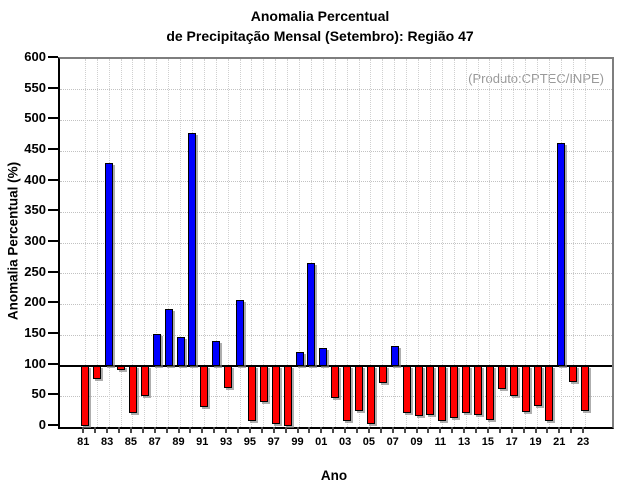  What do you see at coordinates (35, 56) in the screenshot?
I see `y-tick-label: 600` at bounding box center [35, 56].